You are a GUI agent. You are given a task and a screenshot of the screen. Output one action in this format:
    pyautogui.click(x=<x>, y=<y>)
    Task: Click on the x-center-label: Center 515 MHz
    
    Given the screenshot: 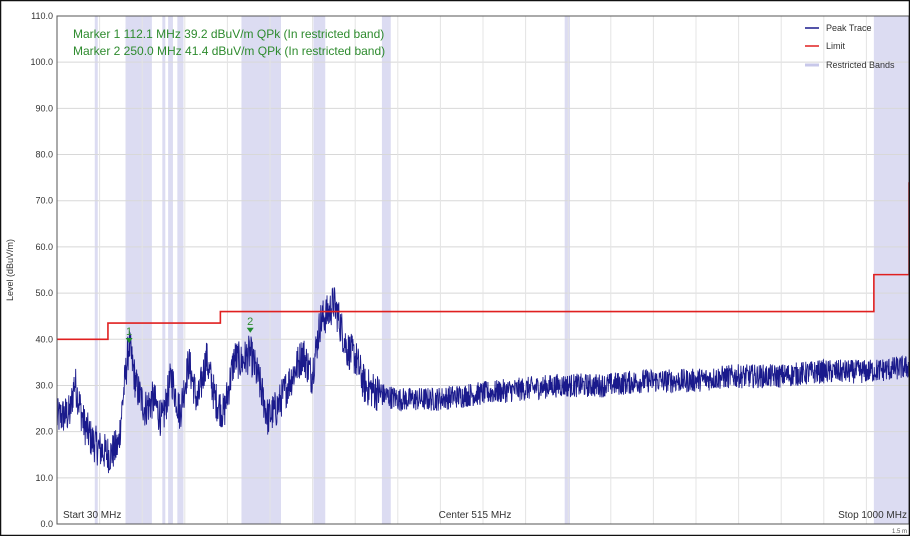 What is the action you would take?
    pyautogui.click(x=475, y=515)
    